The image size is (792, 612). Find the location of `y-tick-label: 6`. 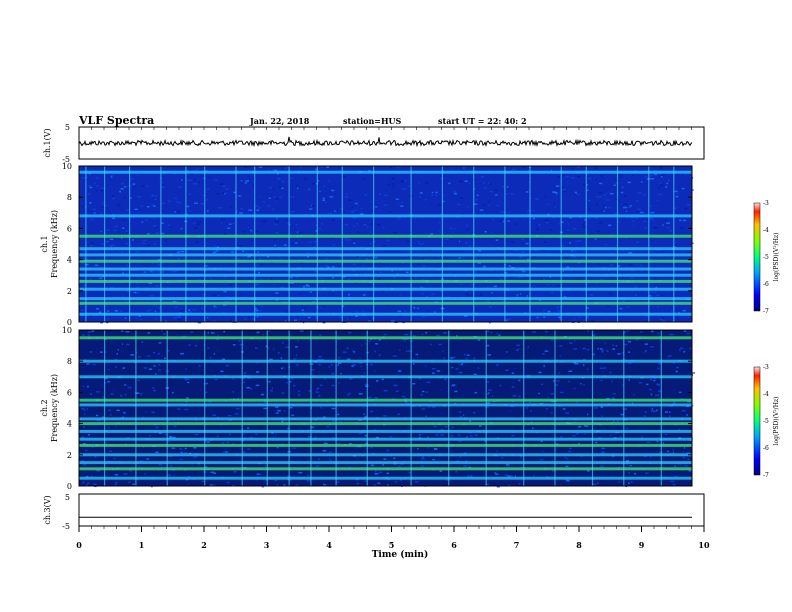

y-tick-label: 6 is located at coordinates (69, 392).